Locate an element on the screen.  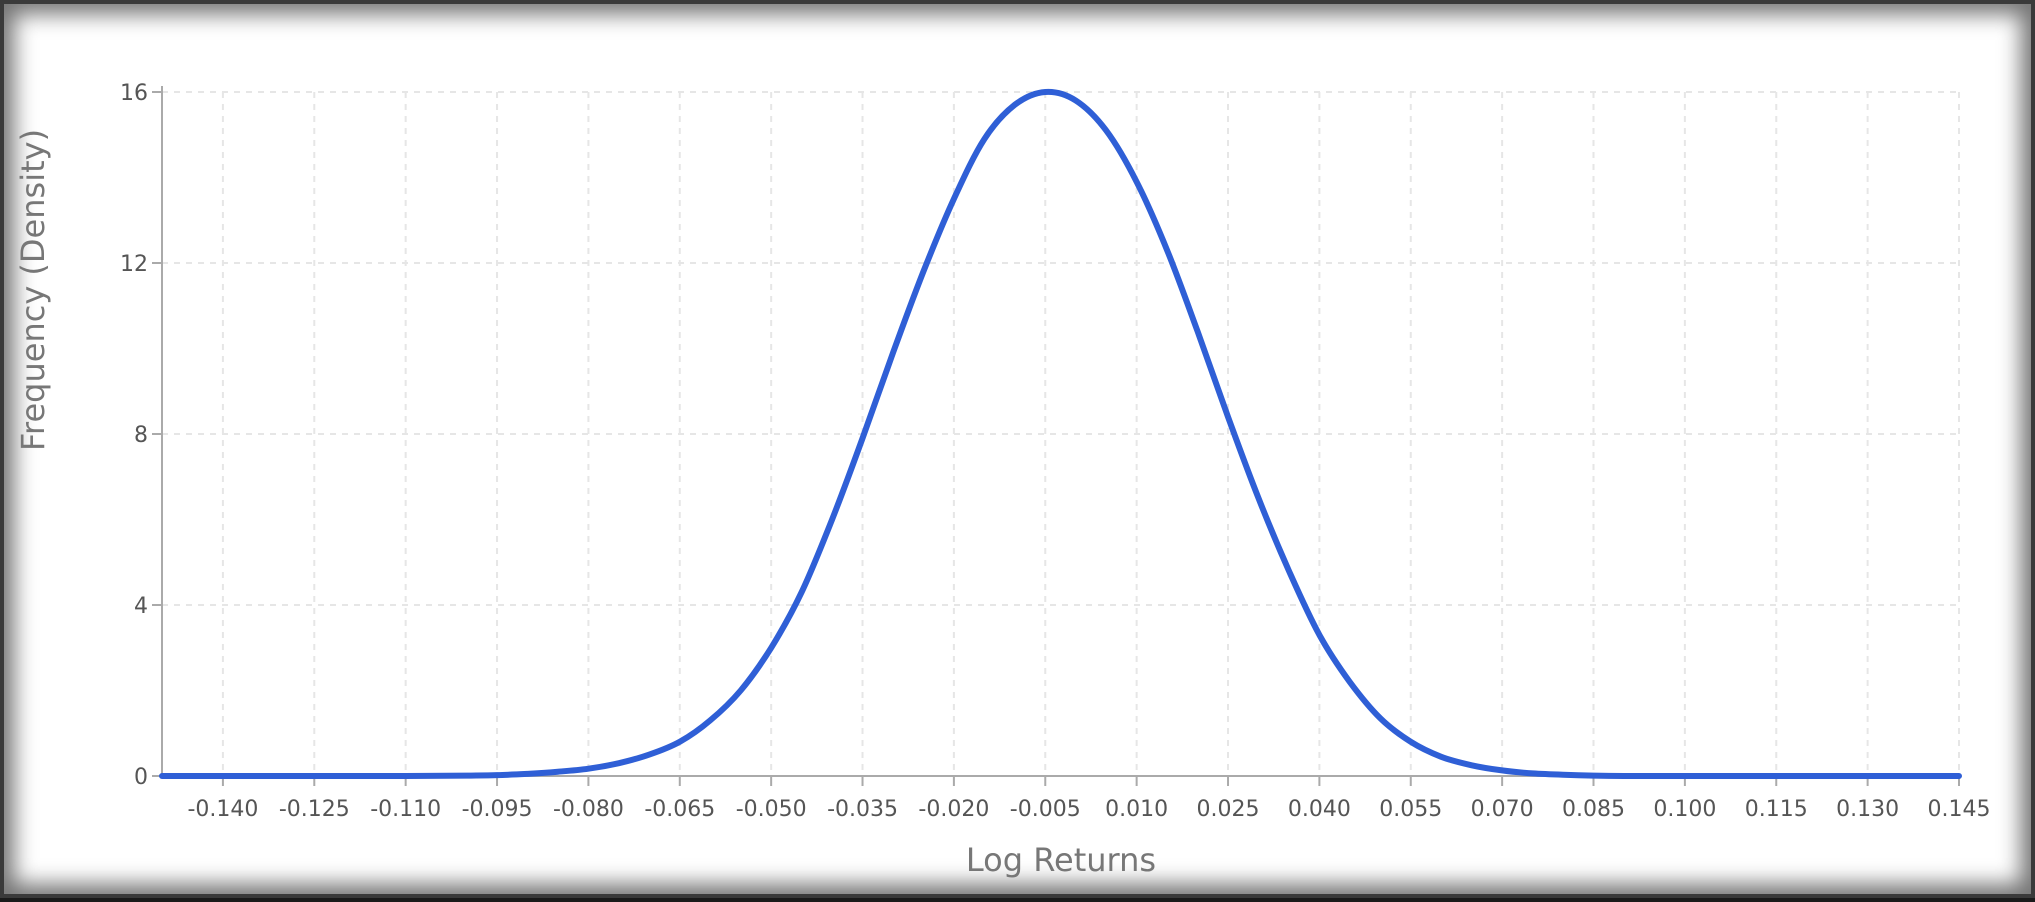
x-tick-label: -0.035 is located at coordinates (862, 809).